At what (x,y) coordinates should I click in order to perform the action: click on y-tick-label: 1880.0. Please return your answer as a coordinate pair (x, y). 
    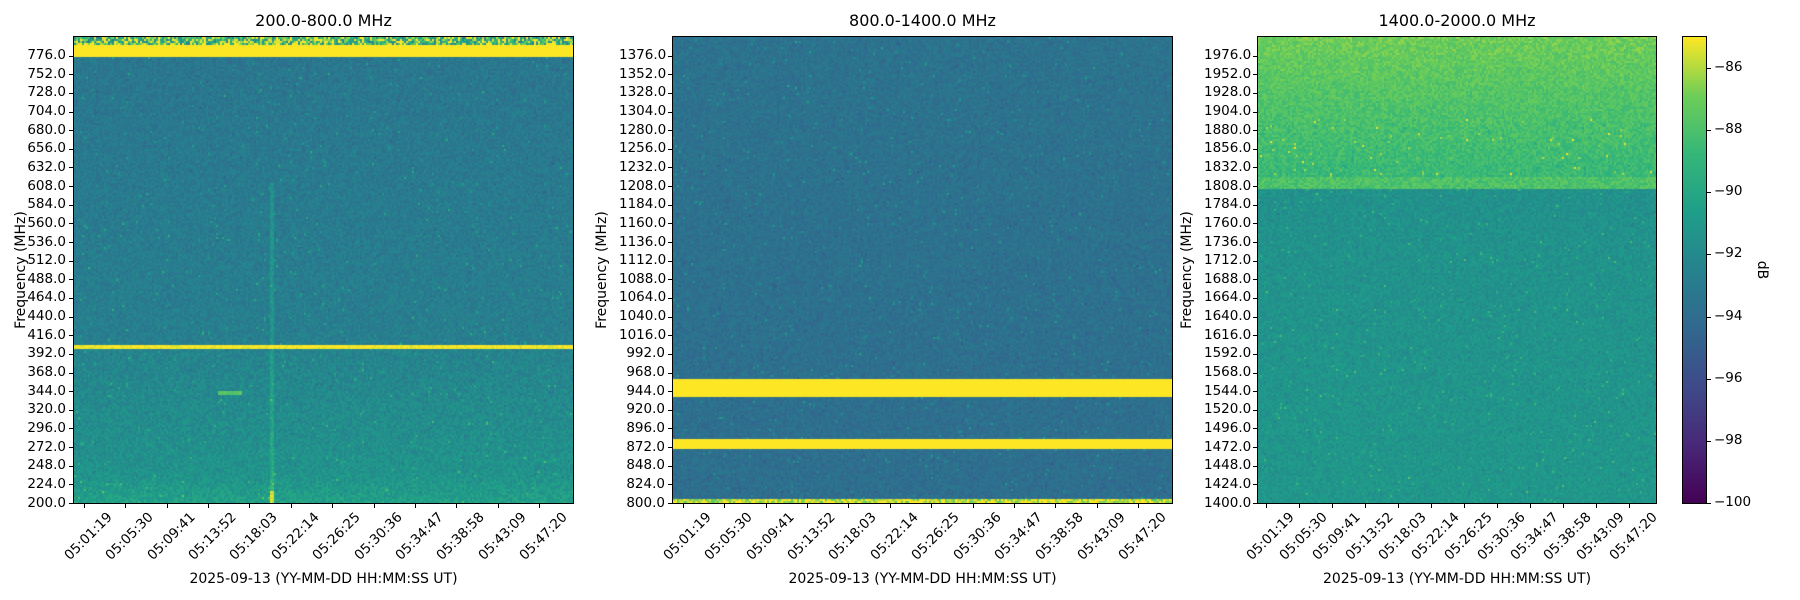
    Looking at the image, I should click on (1228, 129).